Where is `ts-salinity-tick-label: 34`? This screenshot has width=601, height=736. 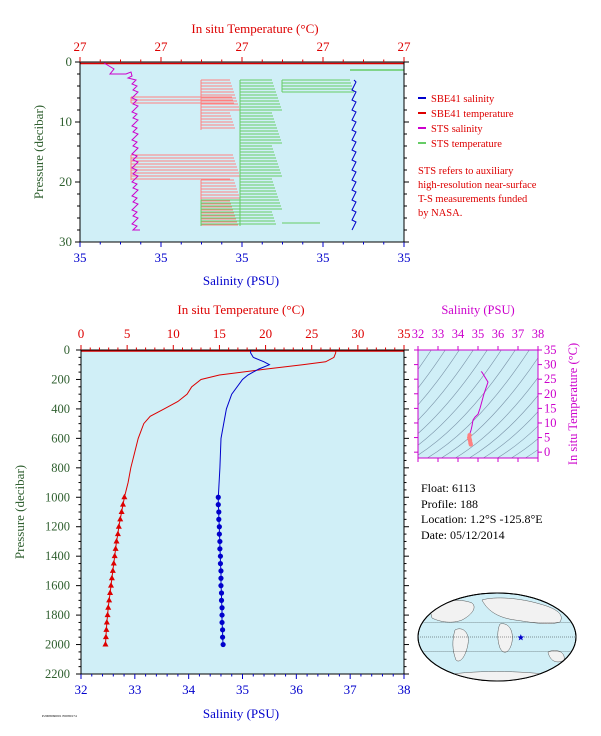 ts-salinity-tick-label: 34 is located at coordinates (458, 334).